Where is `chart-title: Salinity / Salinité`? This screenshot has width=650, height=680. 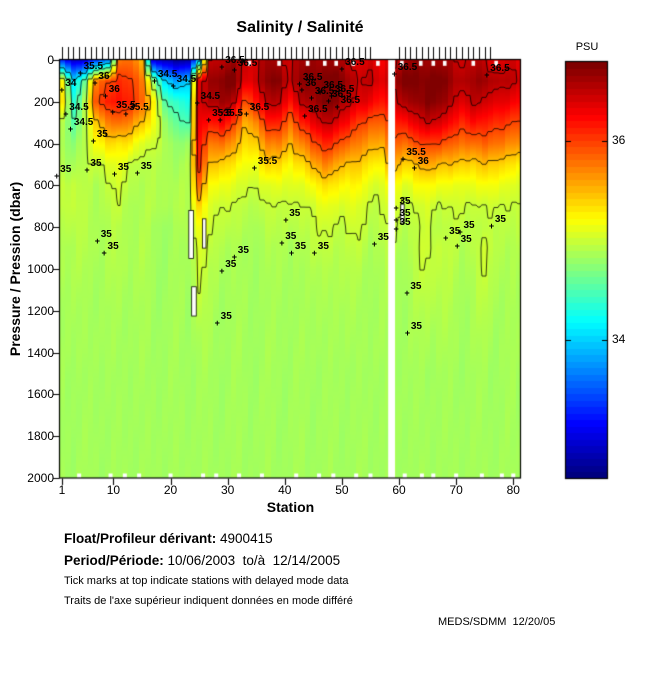
chart-title: Salinity / Salinité is located at coordinates (300, 27).